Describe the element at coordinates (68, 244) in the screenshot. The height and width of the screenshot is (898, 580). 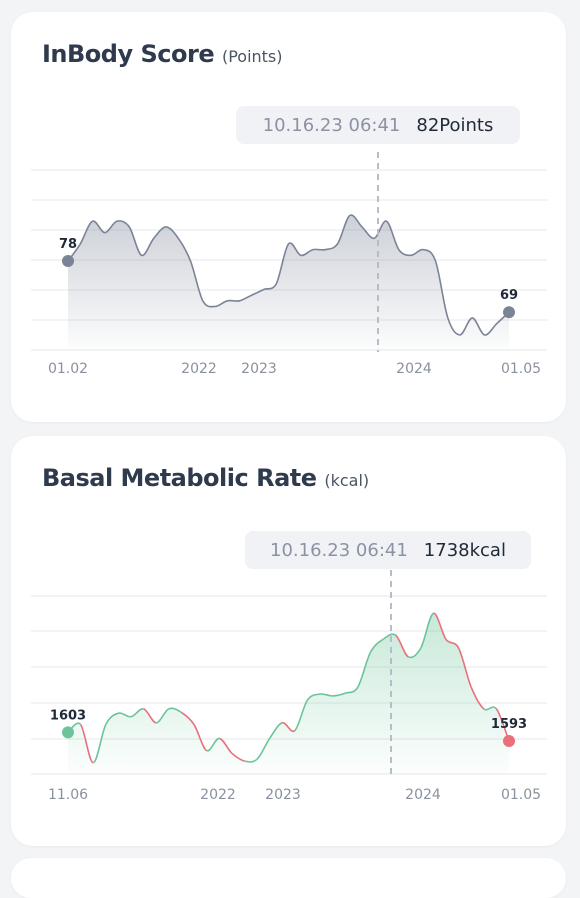
I see `start-value-label: 78` at that location.